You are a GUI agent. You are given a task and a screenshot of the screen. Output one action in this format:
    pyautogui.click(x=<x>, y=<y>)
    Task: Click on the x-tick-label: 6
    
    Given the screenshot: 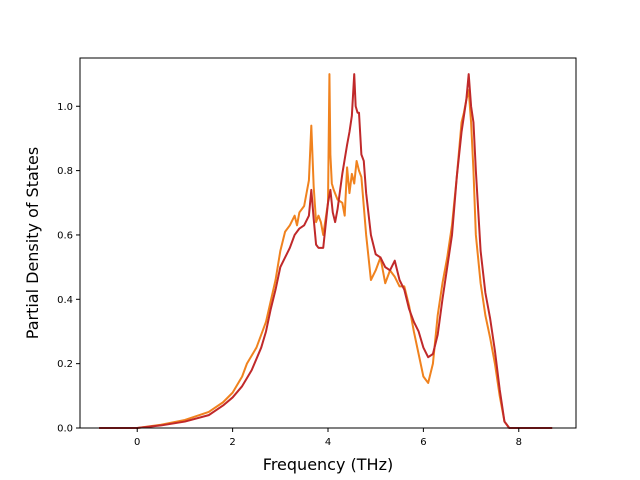 What is the action you would take?
    pyautogui.click(x=423, y=442)
    